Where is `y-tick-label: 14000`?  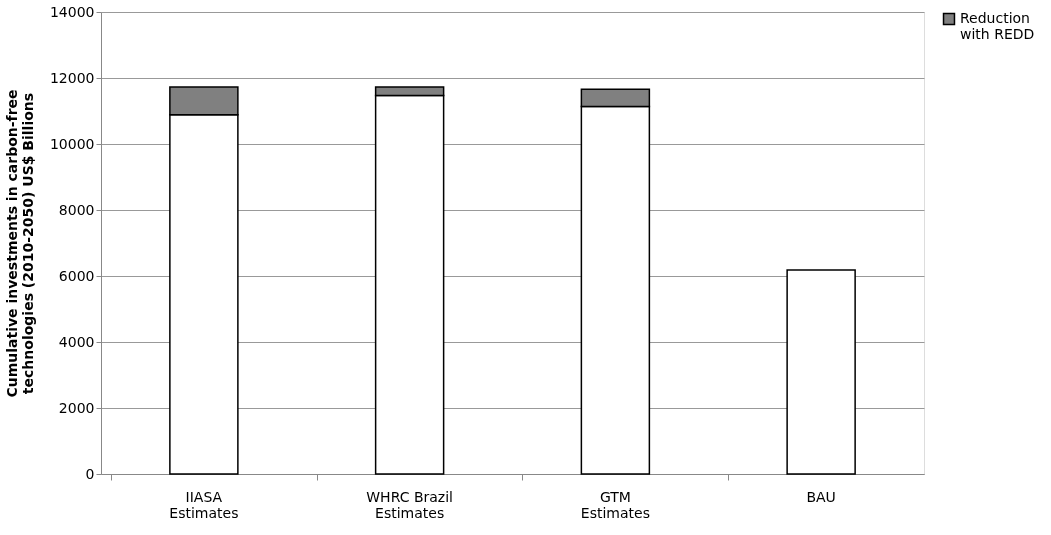
y-tick-label: 14000 is located at coordinates (72, 11).